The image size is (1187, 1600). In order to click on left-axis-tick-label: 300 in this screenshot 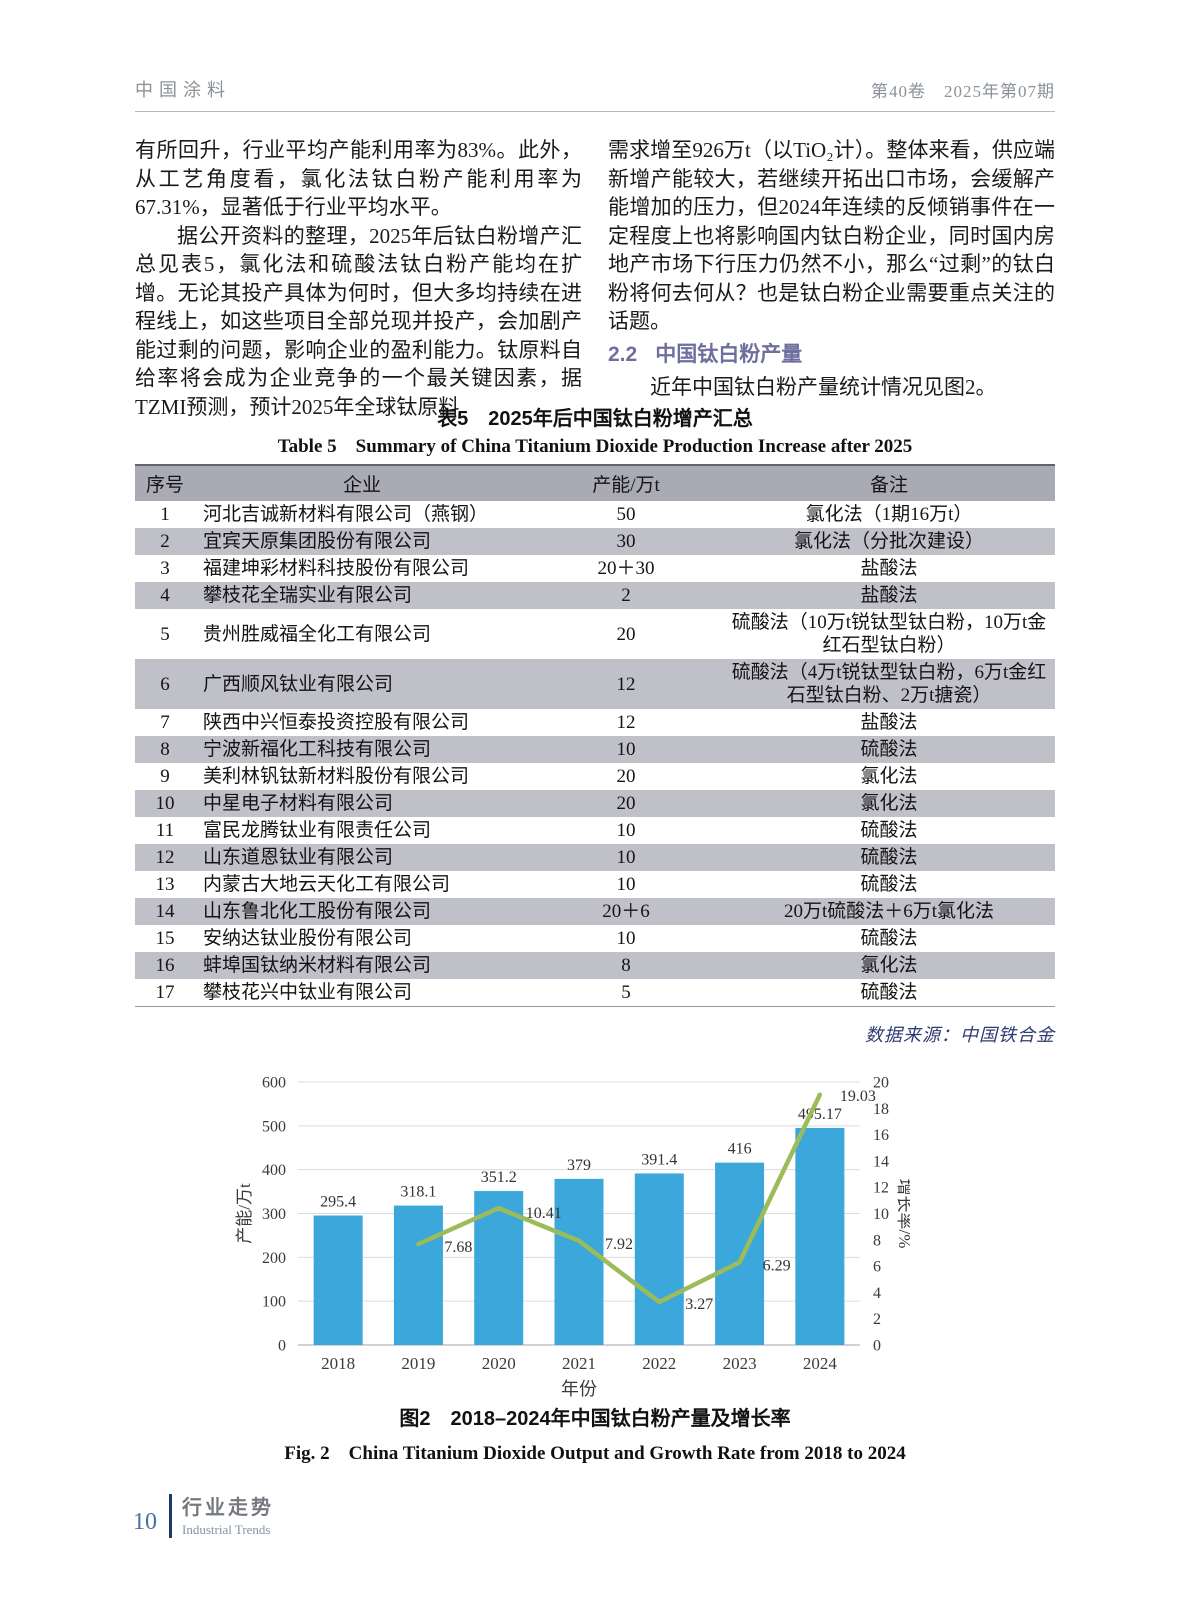, I will do `click(274, 1214)`.